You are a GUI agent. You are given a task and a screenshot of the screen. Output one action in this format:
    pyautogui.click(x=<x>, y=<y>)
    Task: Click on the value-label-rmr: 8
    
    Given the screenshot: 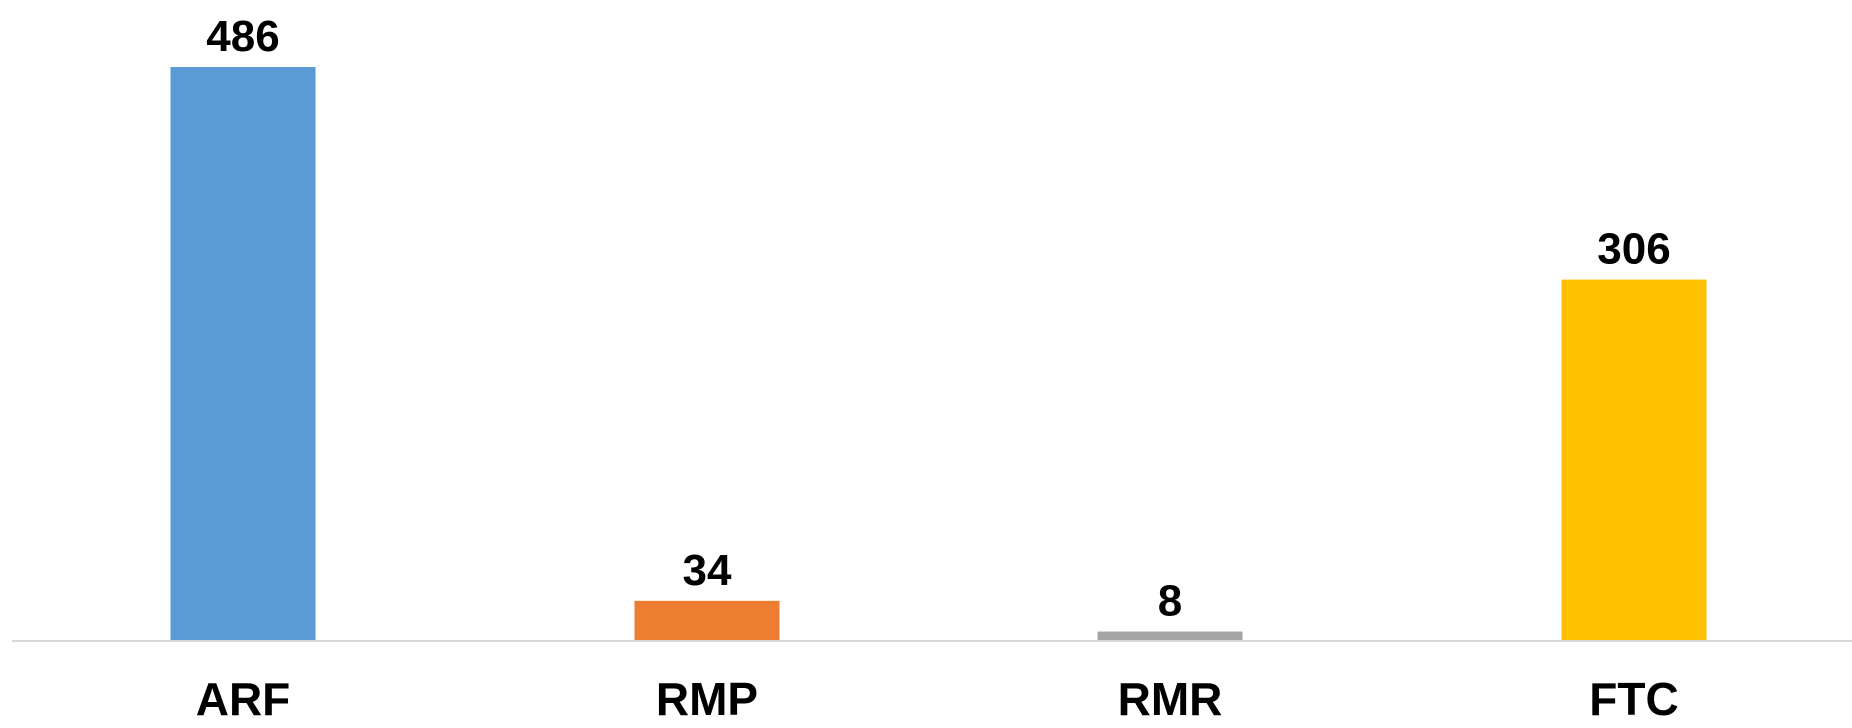 What is the action you would take?
    pyautogui.click(x=1170, y=601)
    